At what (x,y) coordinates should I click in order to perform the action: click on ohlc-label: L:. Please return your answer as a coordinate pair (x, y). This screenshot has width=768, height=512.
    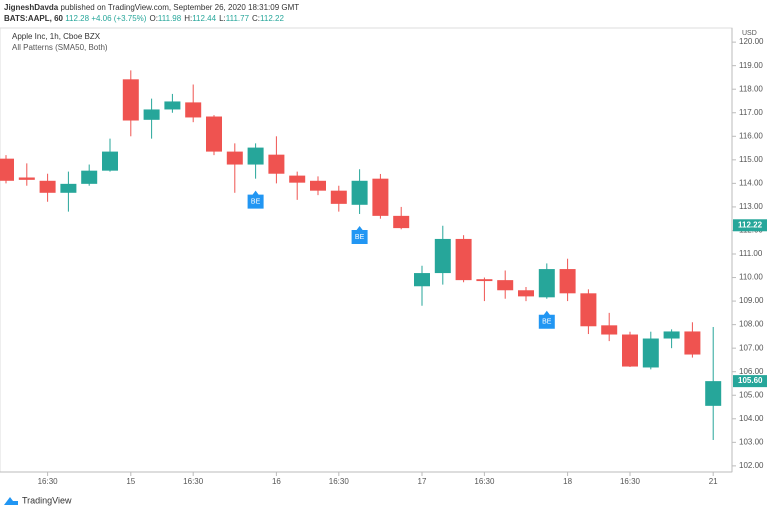
    Looking at the image, I should click on (222, 18).